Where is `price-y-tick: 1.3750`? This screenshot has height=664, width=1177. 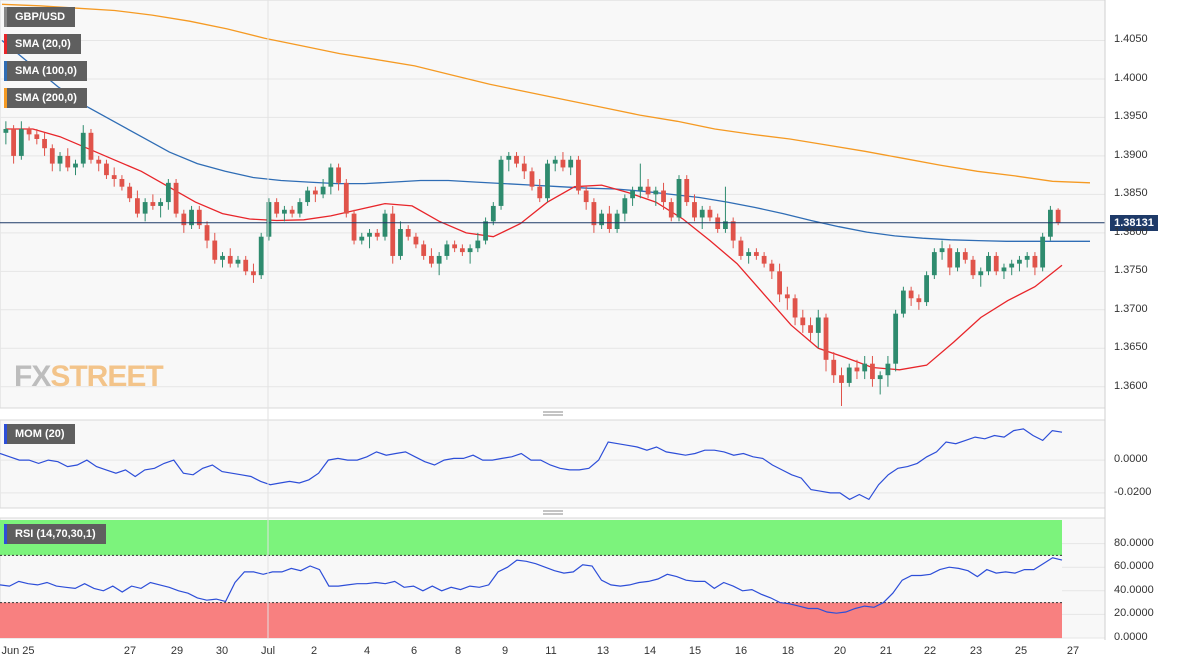
price-y-tick: 1.3750 is located at coordinates (1131, 270).